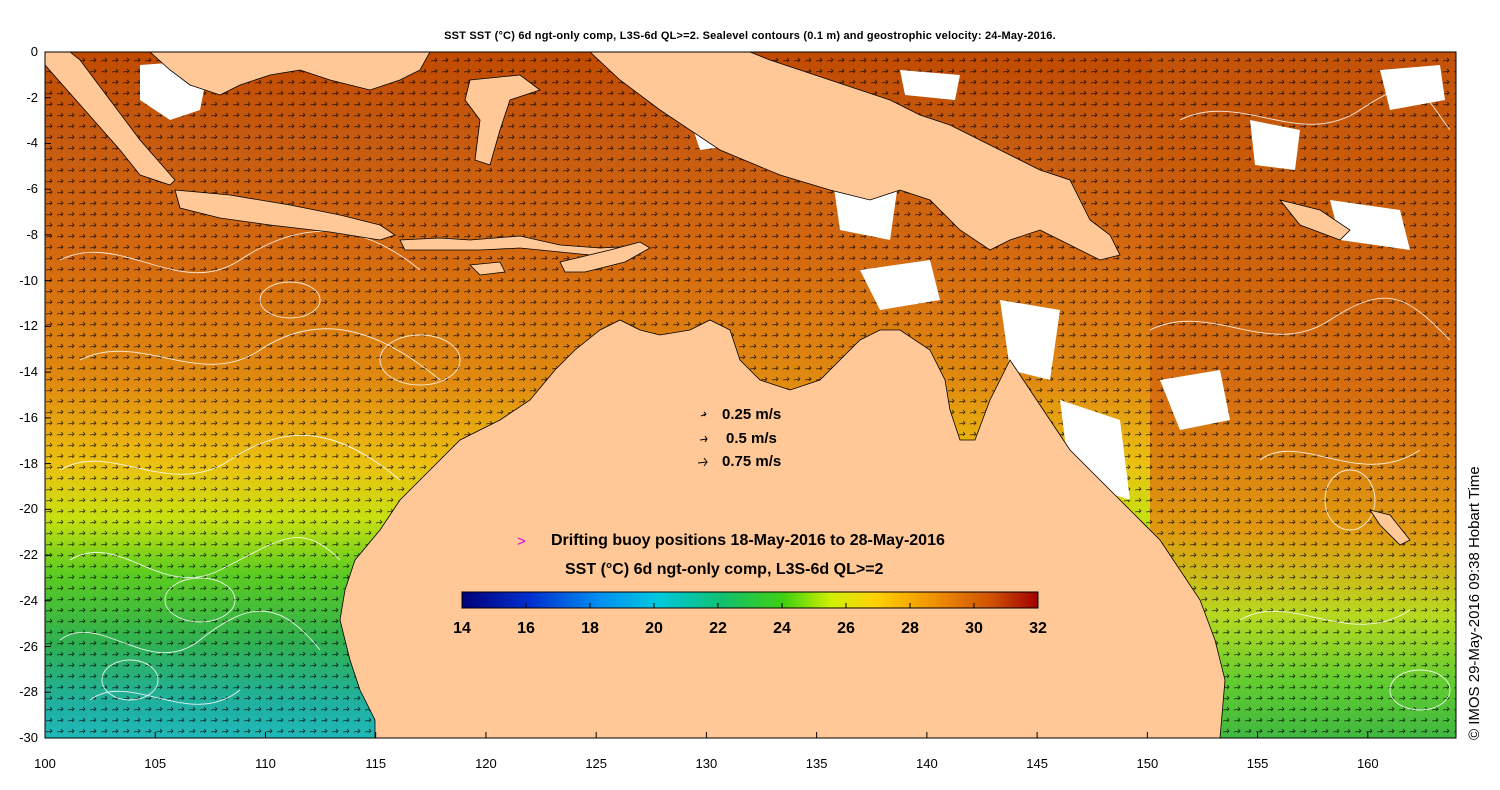  Describe the element at coordinates (752, 461) in the screenshot. I see `velocity-legend-075: 0.75 m/s` at that location.